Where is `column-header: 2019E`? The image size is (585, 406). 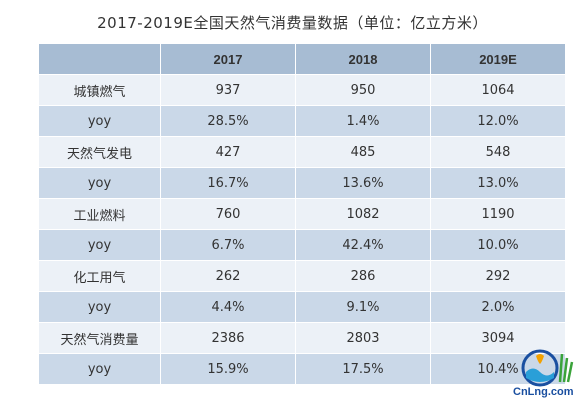 column-header: 2019E is located at coordinates (498, 59).